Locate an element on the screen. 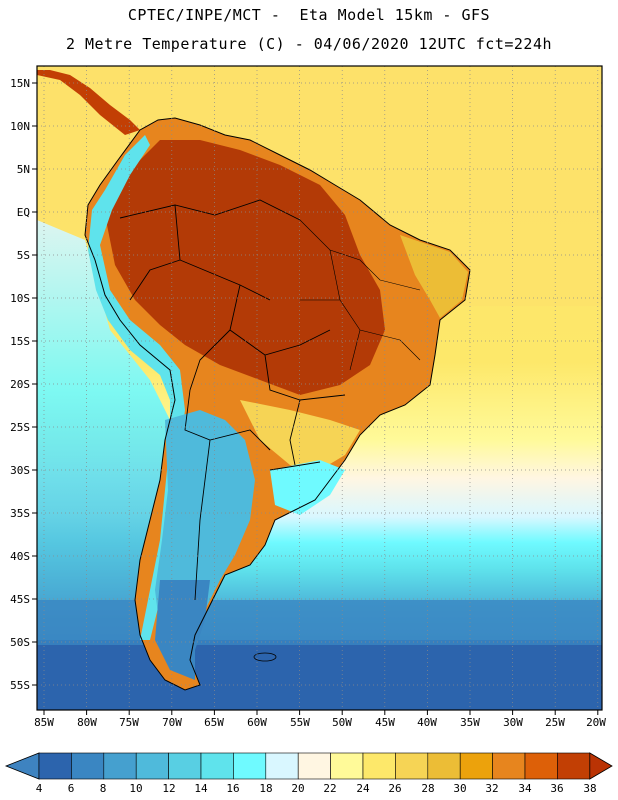 The height and width of the screenshot is (800, 618). lat-label: 15S is located at coordinates (20, 341).